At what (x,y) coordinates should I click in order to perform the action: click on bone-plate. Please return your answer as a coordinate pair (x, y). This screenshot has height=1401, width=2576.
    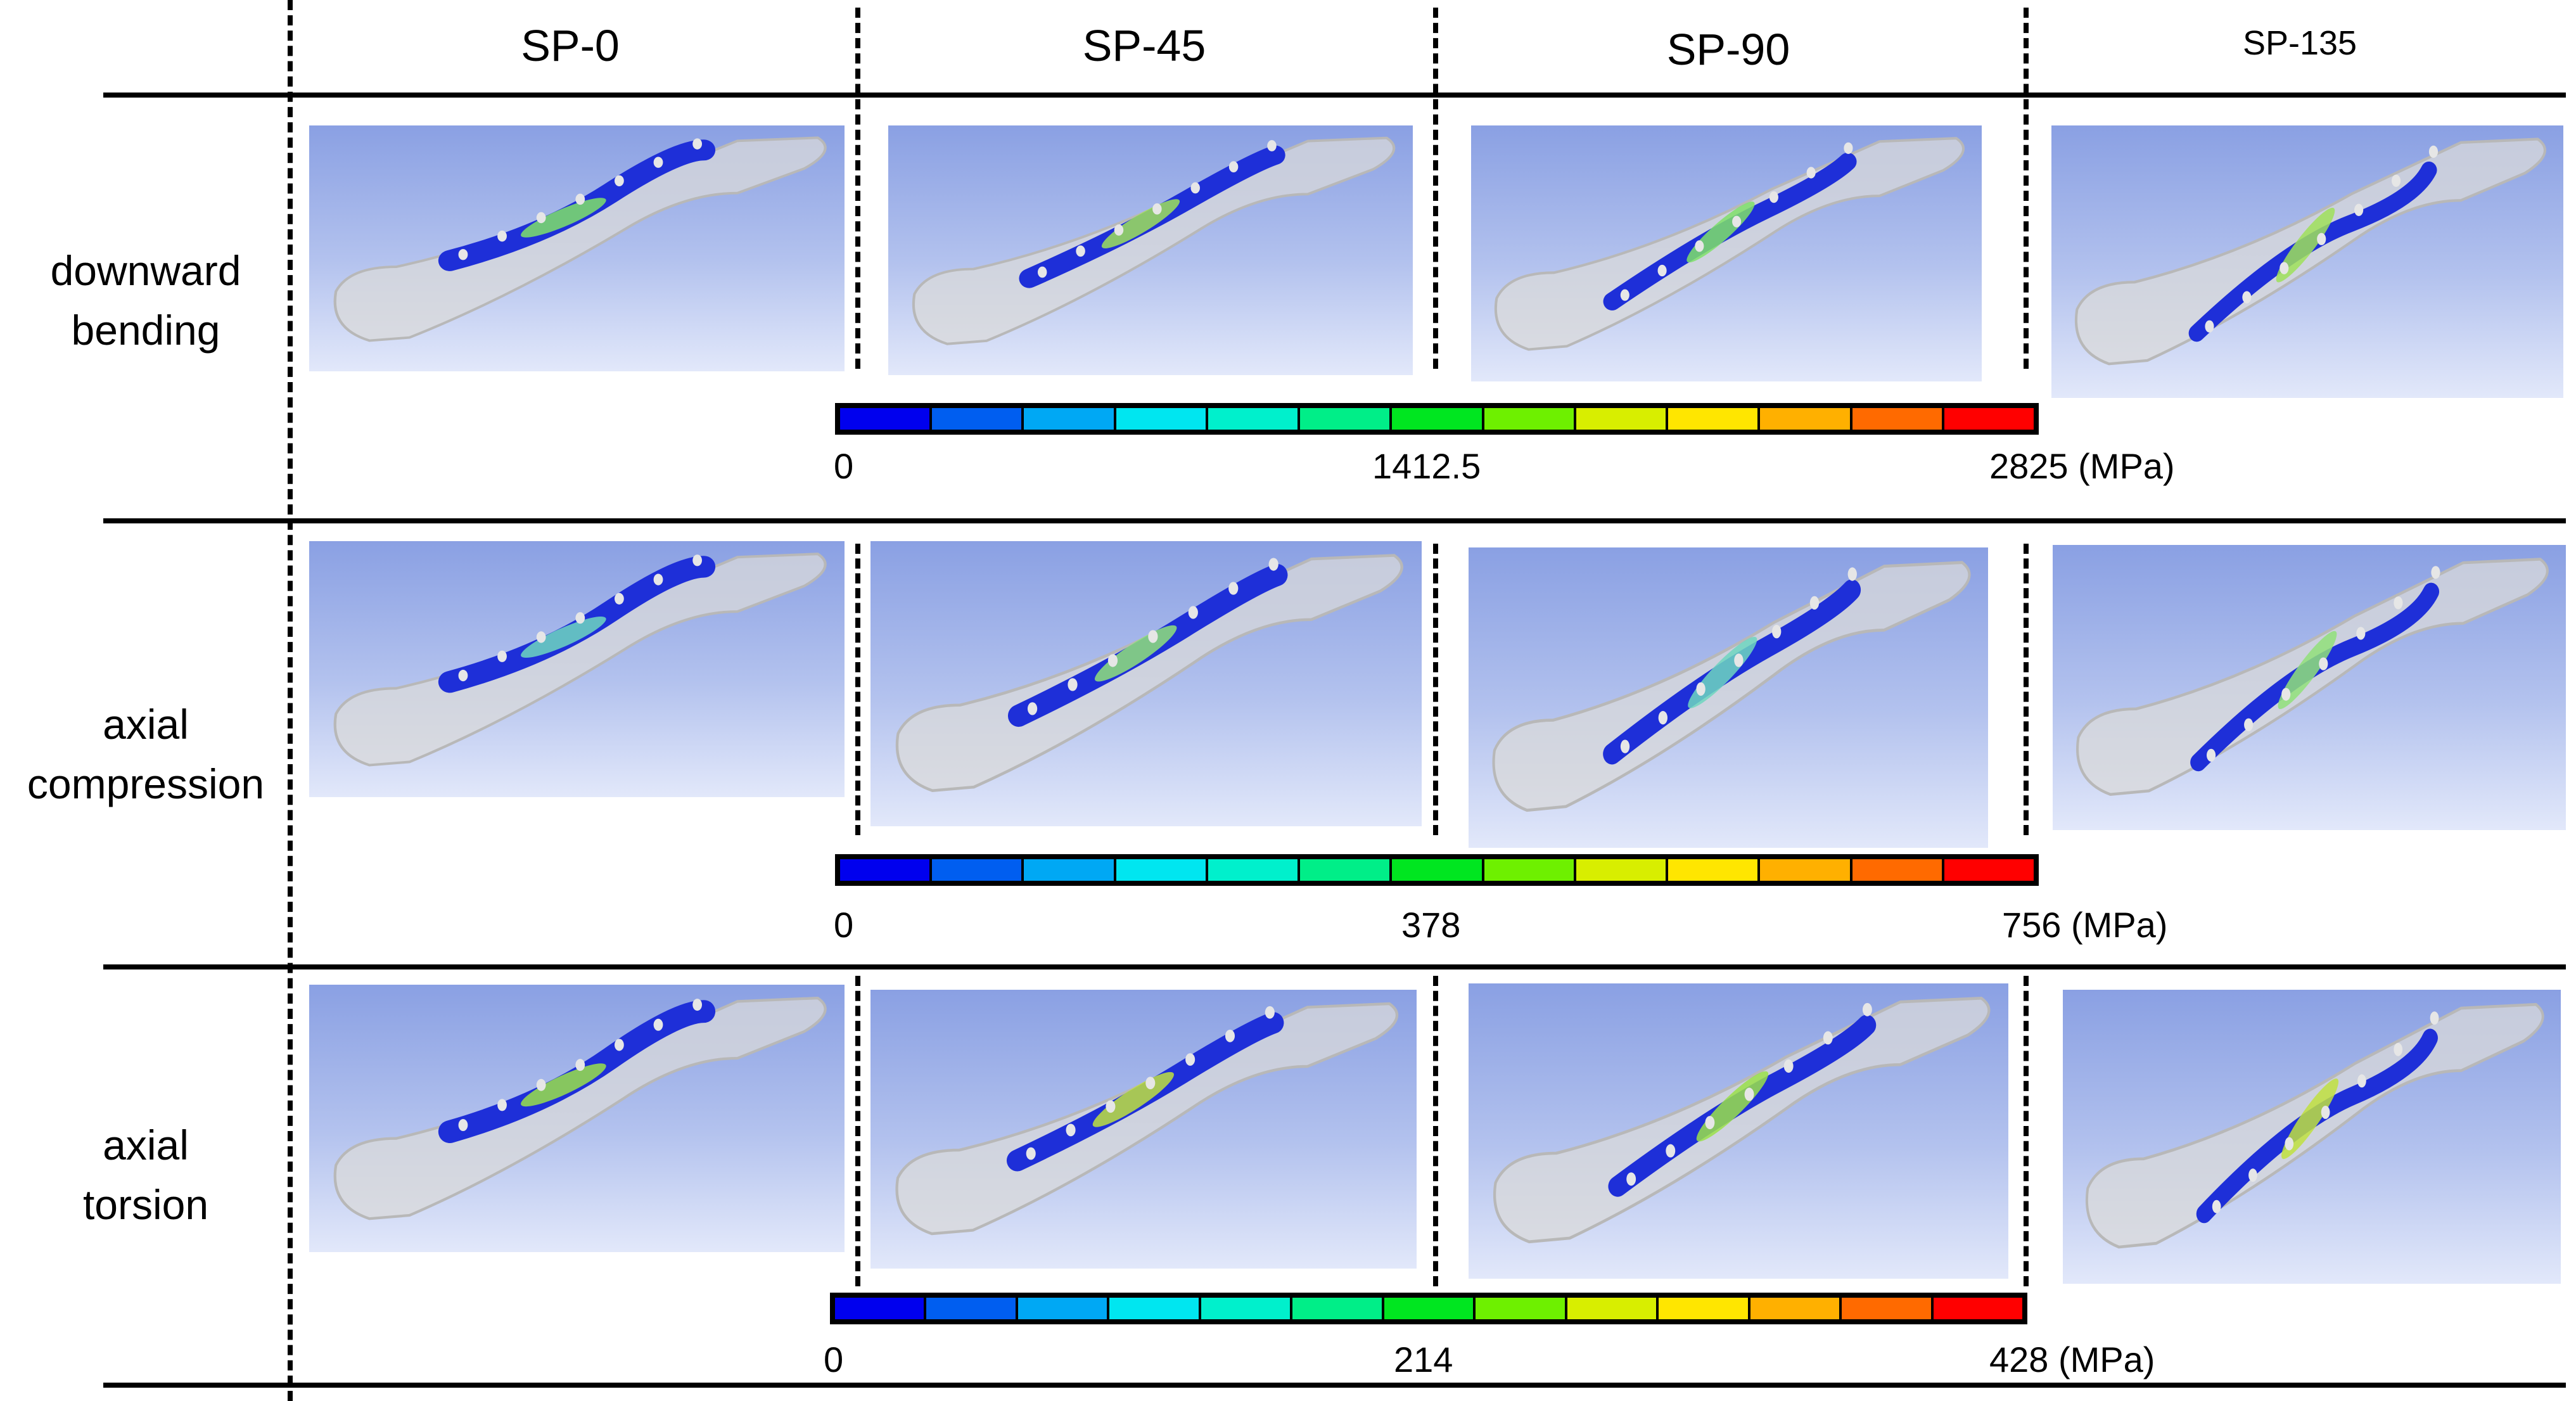
    Looking at the image, I should click on (2313, 251).